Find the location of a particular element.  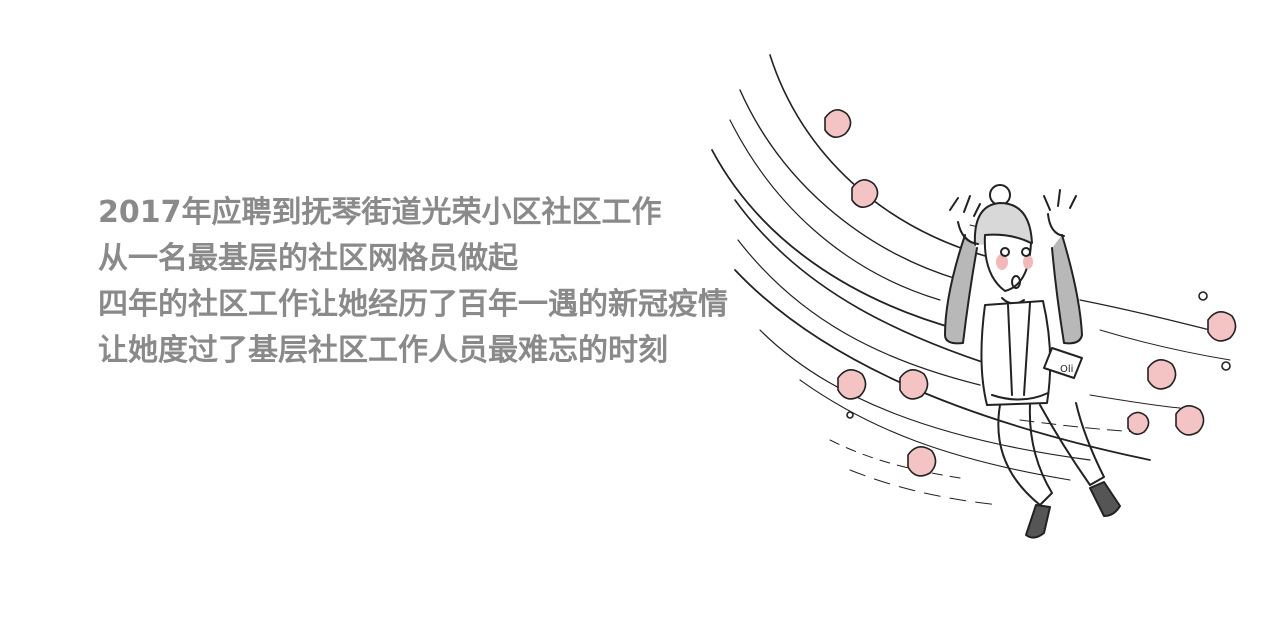

woman-figure: Oli is located at coordinates (1032, 361).